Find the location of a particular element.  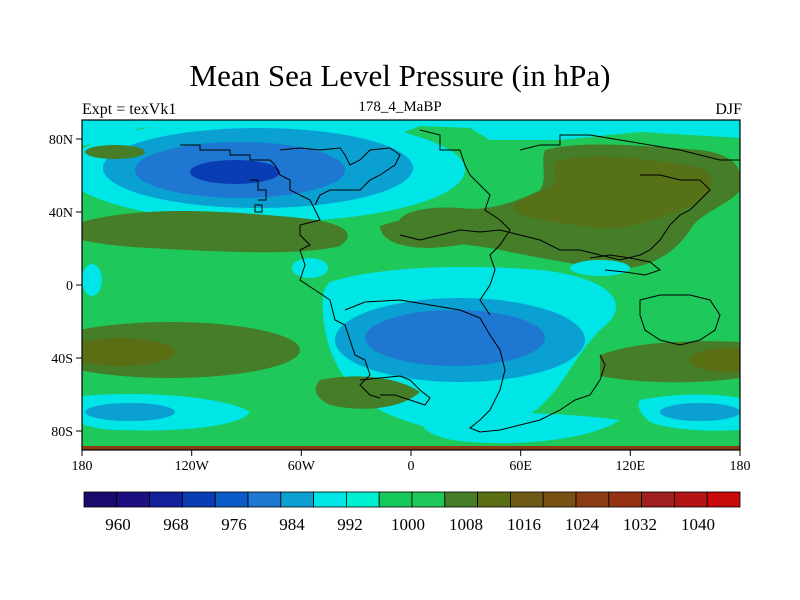

colorbar-label-992: 992 is located at coordinates (350, 524).